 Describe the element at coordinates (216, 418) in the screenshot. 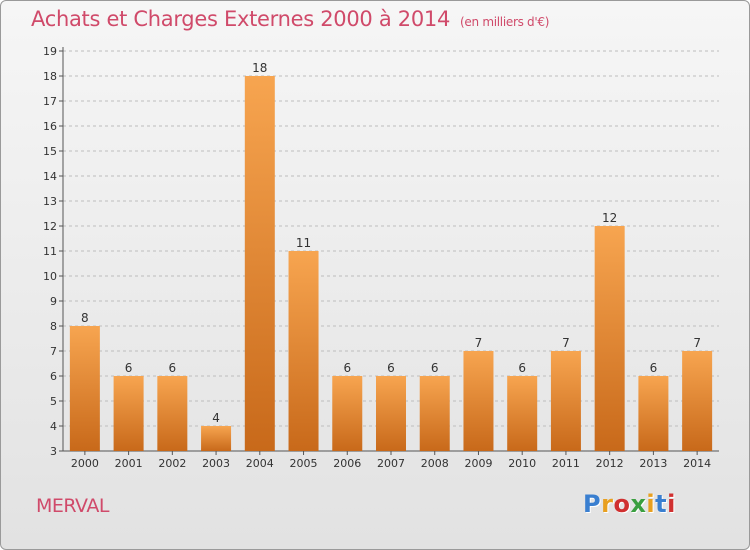

I see `data-label-2003: 4` at that location.